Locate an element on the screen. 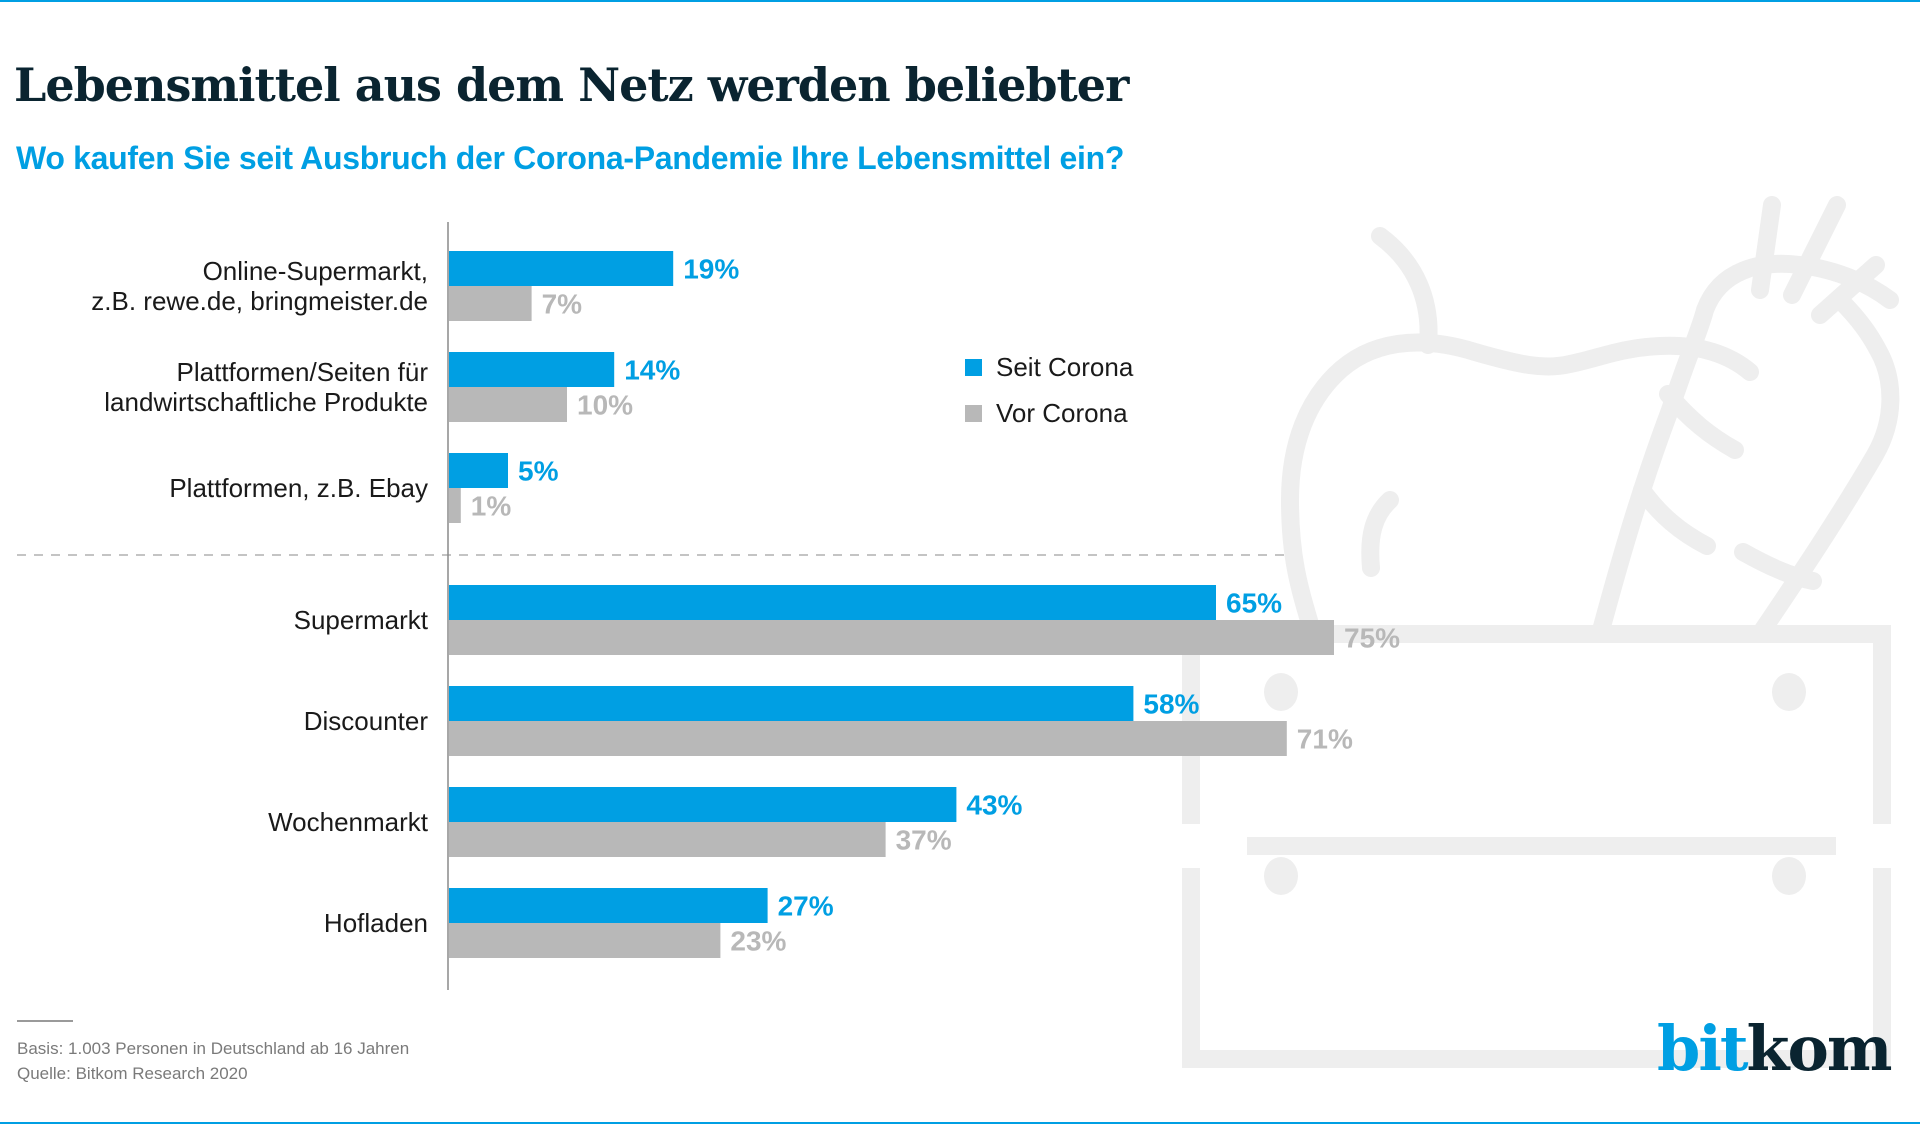 The width and height of the screenshot is (1920, 1125). apple-stem is located at coordinates (1404, 290).